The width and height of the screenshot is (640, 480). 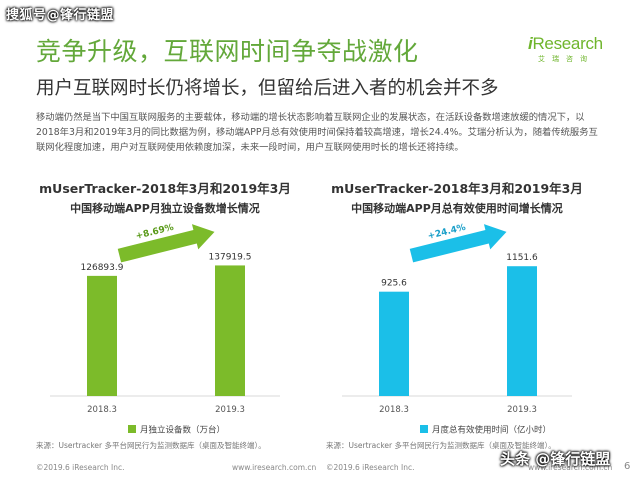 What do you see at coordinates (182, 430) in the screenshot?
I see `legend-label: 月独立设备数（万台）` at bounding box center [182, 430].